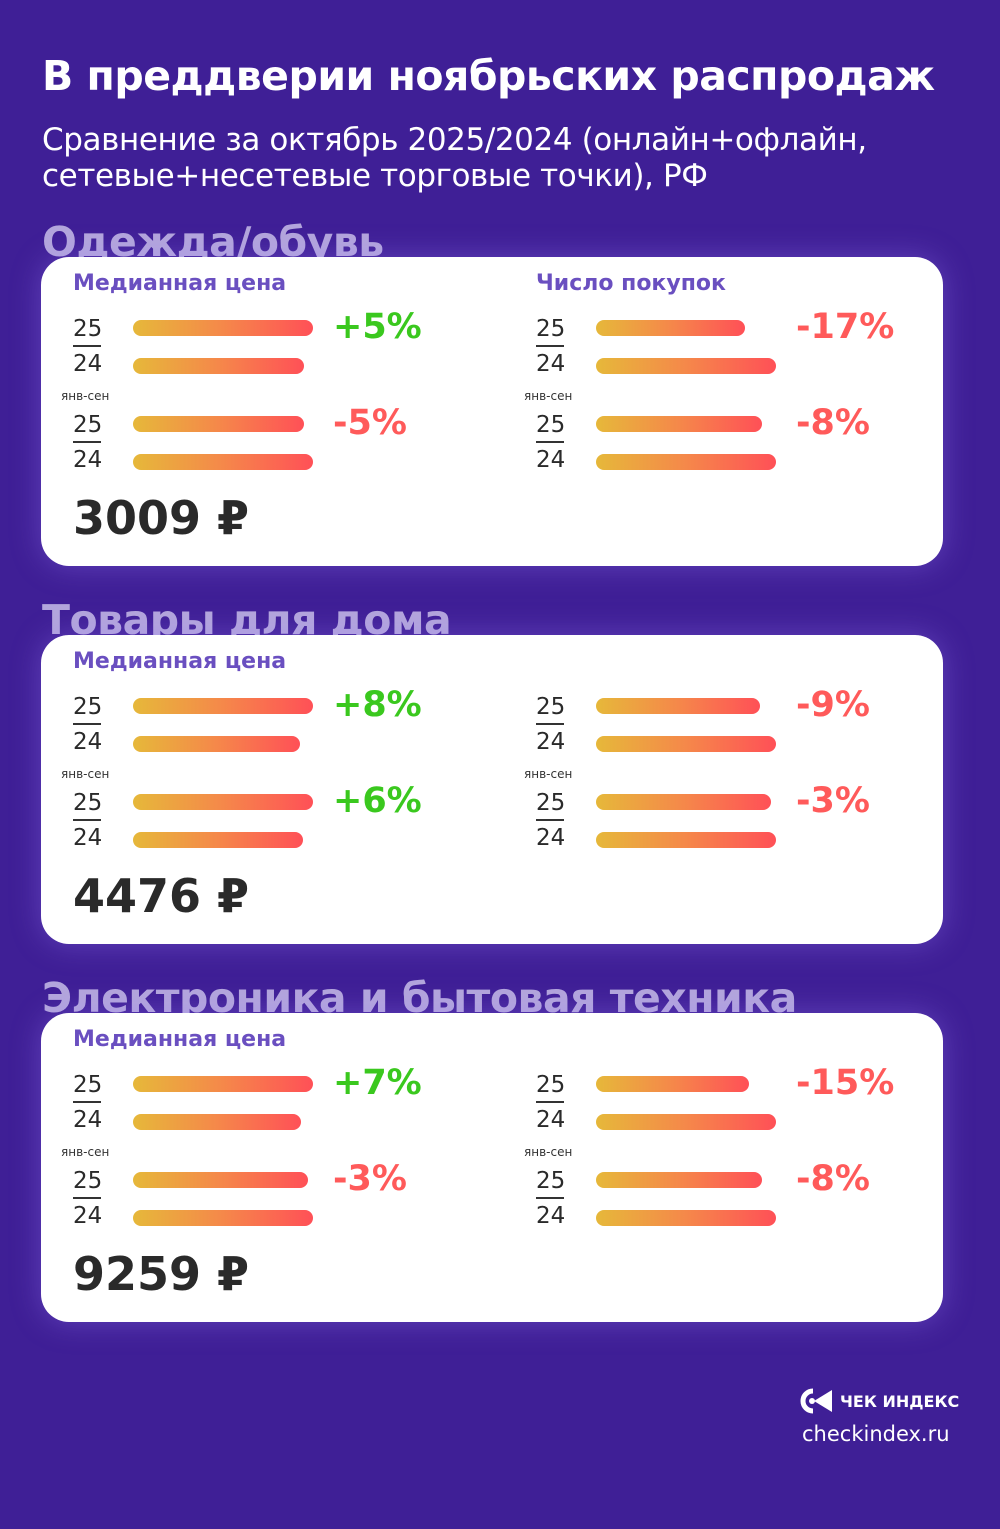 Image resolution: width=1000 pixels, height=1529 pixels. Describe the element at coordinates (900, 1401) in the screenshot. I see `logo-text: ЧЕК ИНДЕКС` at that location.